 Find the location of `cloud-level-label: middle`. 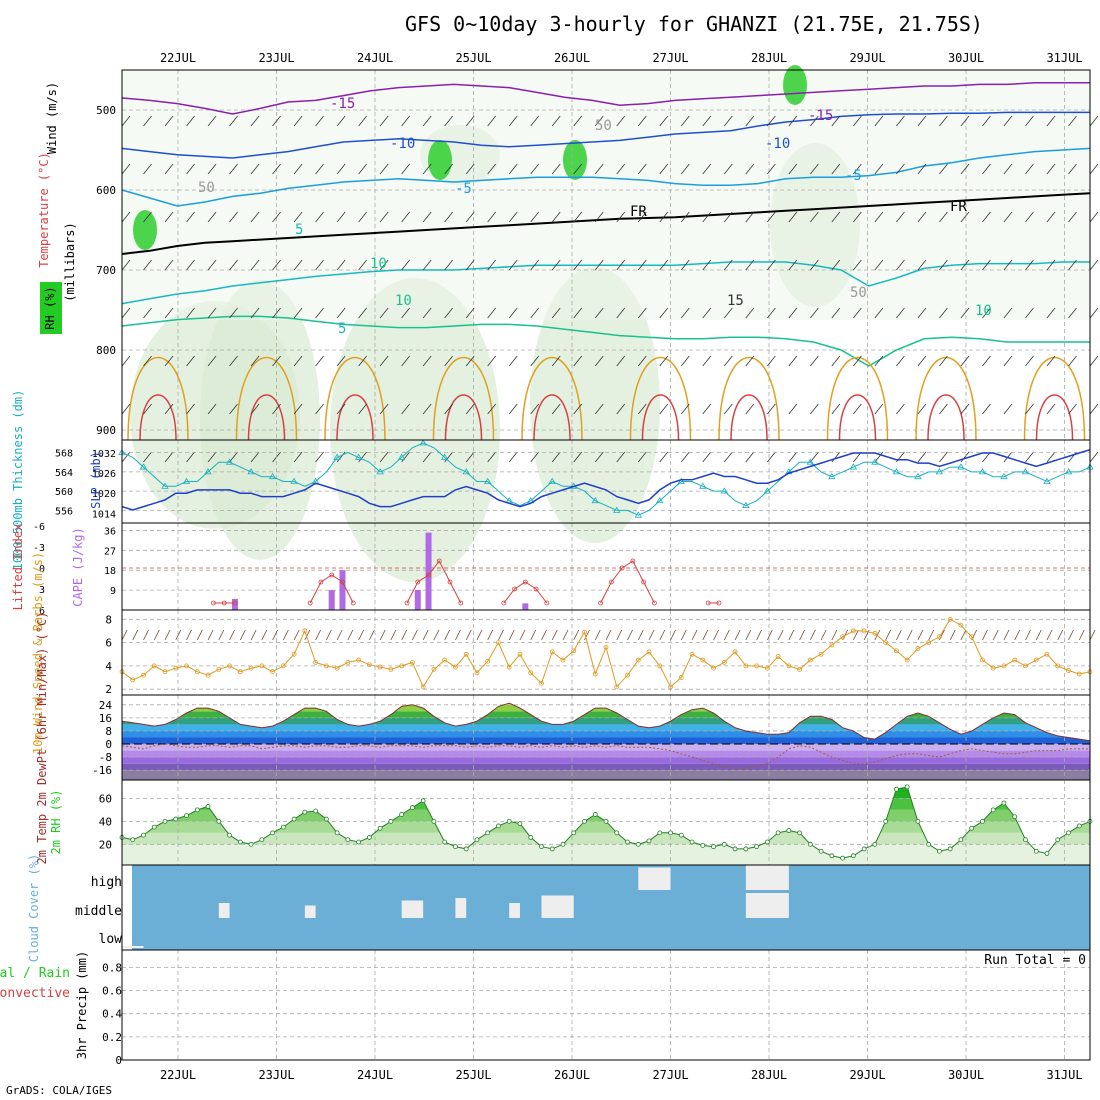

cloud-level-label: middle is located at coordinates (98, 911).